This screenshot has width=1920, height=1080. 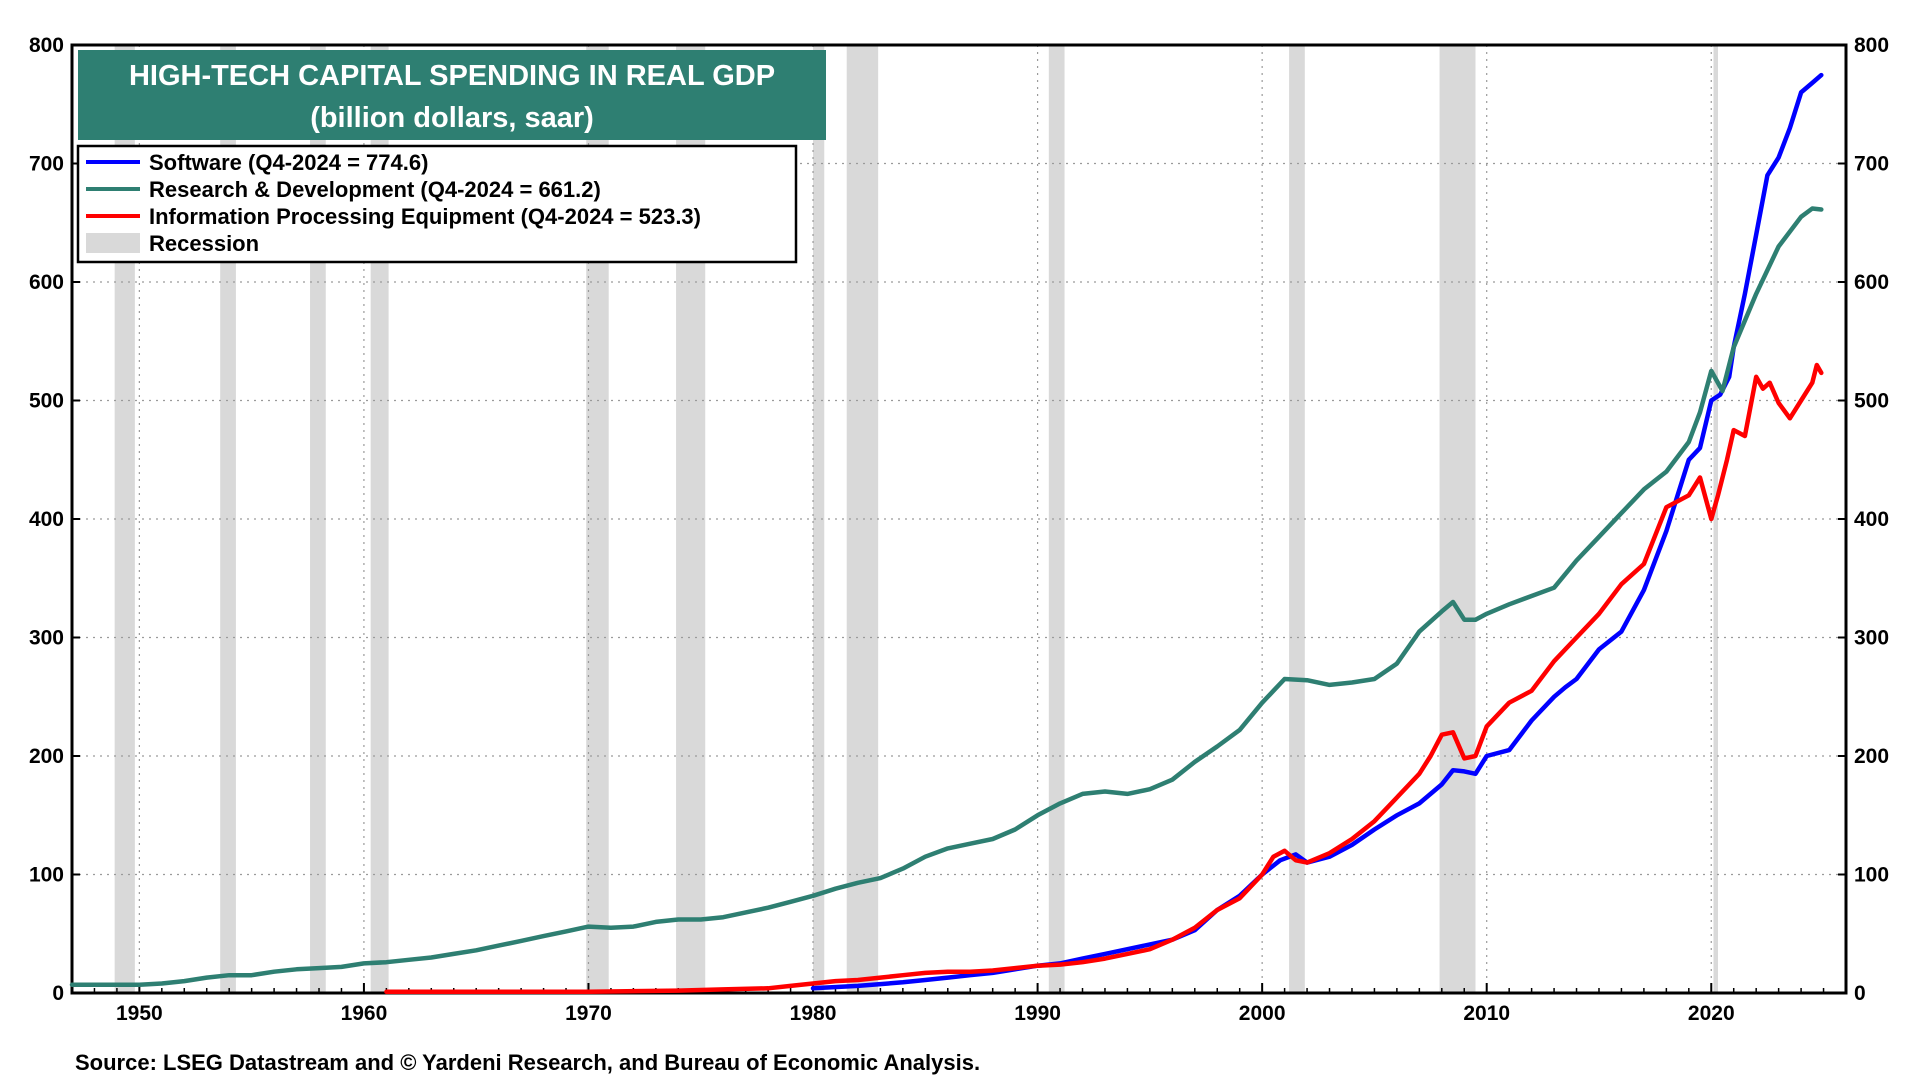 What do you see at coordinates (452, 76) in the screenshot?
I see `chart-title: HIGH-TECH CAPITAL SPENDING IN REAL GDP` at bounding box center [452, 76].